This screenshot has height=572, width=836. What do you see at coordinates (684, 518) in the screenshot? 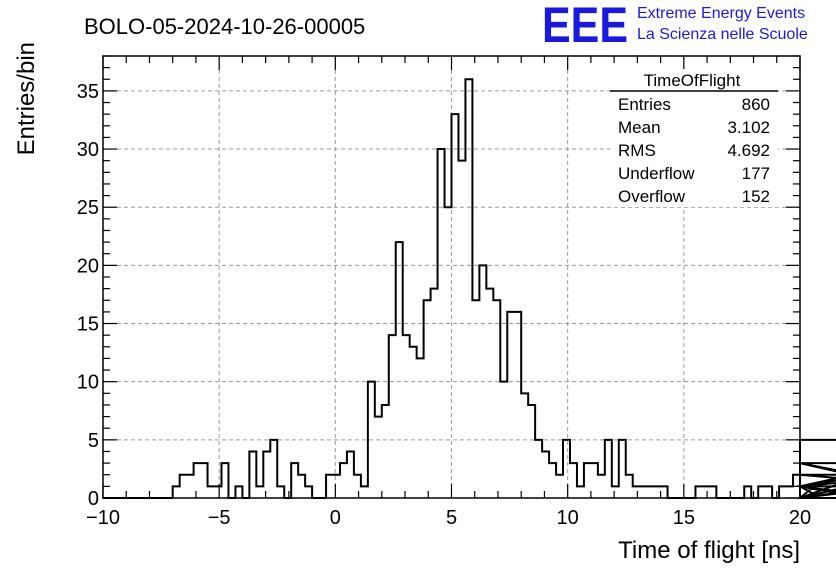
I see `x-tick-label: 15` at bounding box center [684, 518].